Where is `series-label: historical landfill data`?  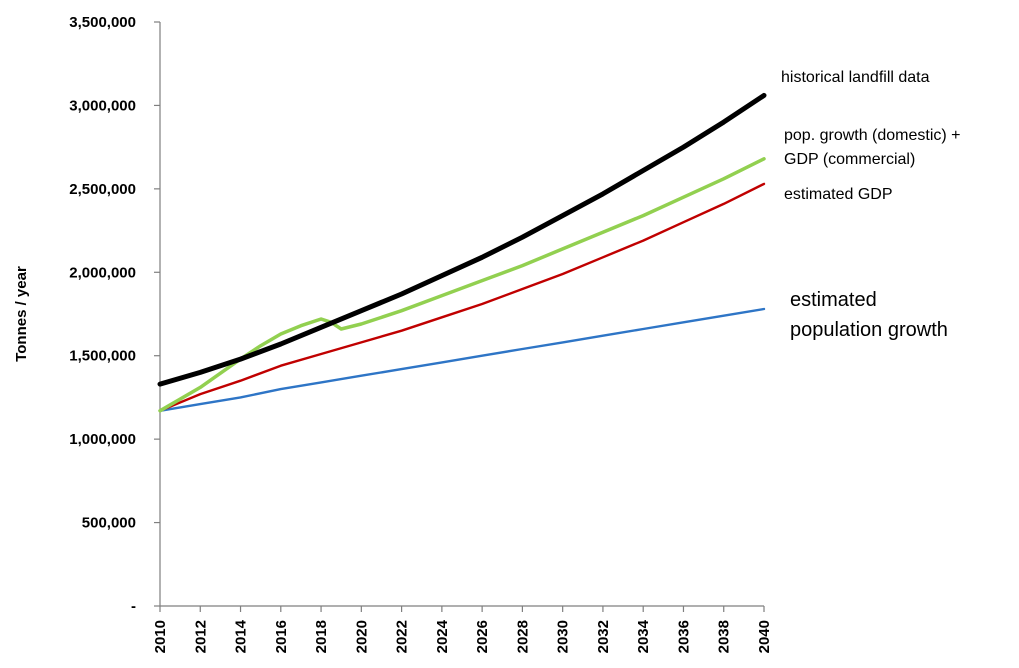 series-label: historical landfill data is located at coordinates (855, 77).